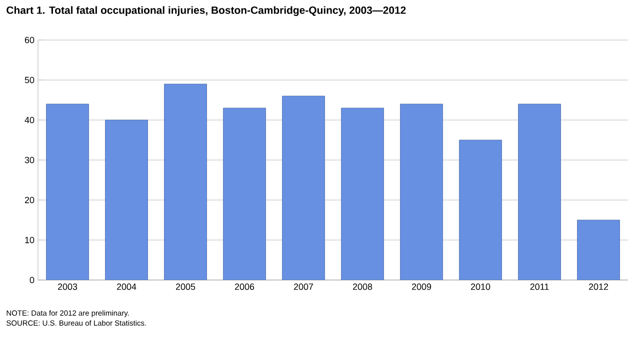  I want to click on x-tick-label: 2003, so click(68, 287).